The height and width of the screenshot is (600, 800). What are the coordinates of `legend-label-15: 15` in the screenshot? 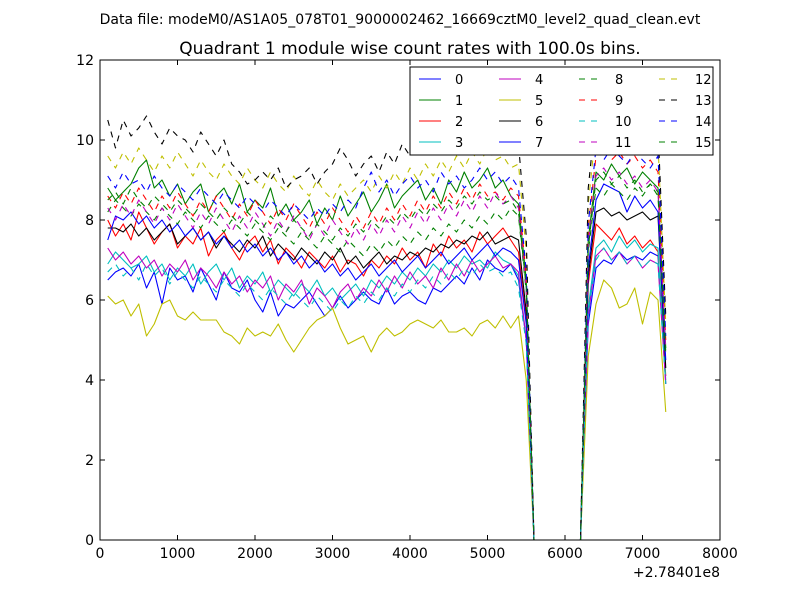 It's located at (703, 143).